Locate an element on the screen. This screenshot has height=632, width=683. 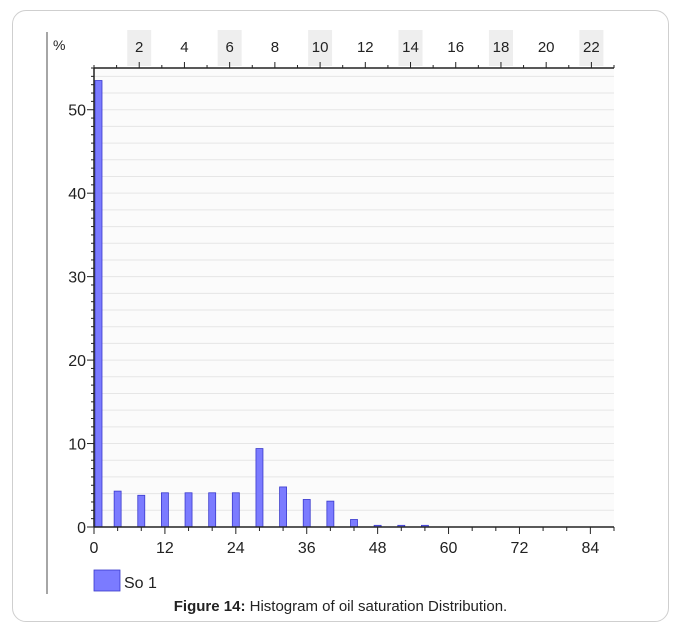
top-axis-tick-label: 8 is located at coordinates (275, 47).